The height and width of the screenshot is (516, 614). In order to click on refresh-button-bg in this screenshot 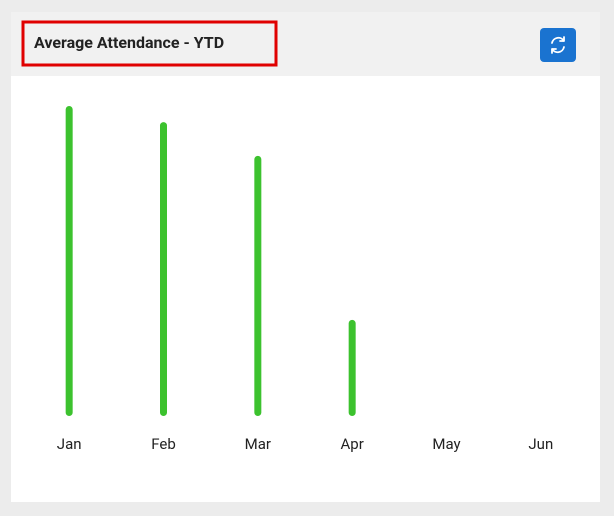, I will do `click(558, 45)`.